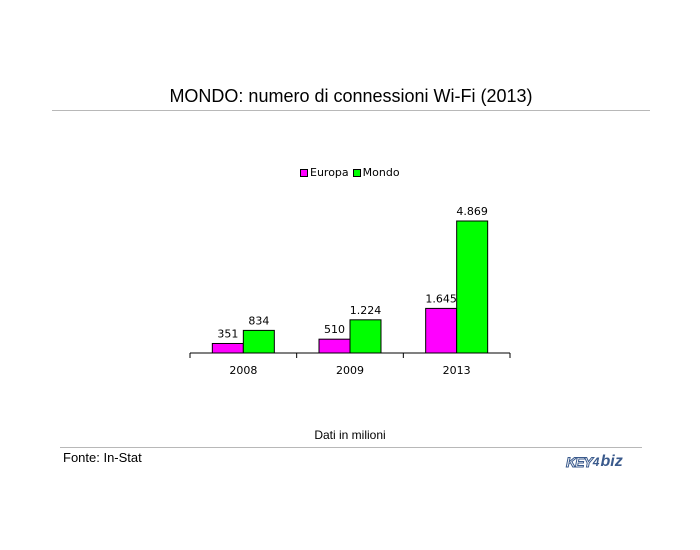 The height and width of the screenshot is (550, 700). What do you see at coordinates (350, 370) in the screenshot?
I see `x-tick-label-2009: 2009` at bounding box center [350, 370].